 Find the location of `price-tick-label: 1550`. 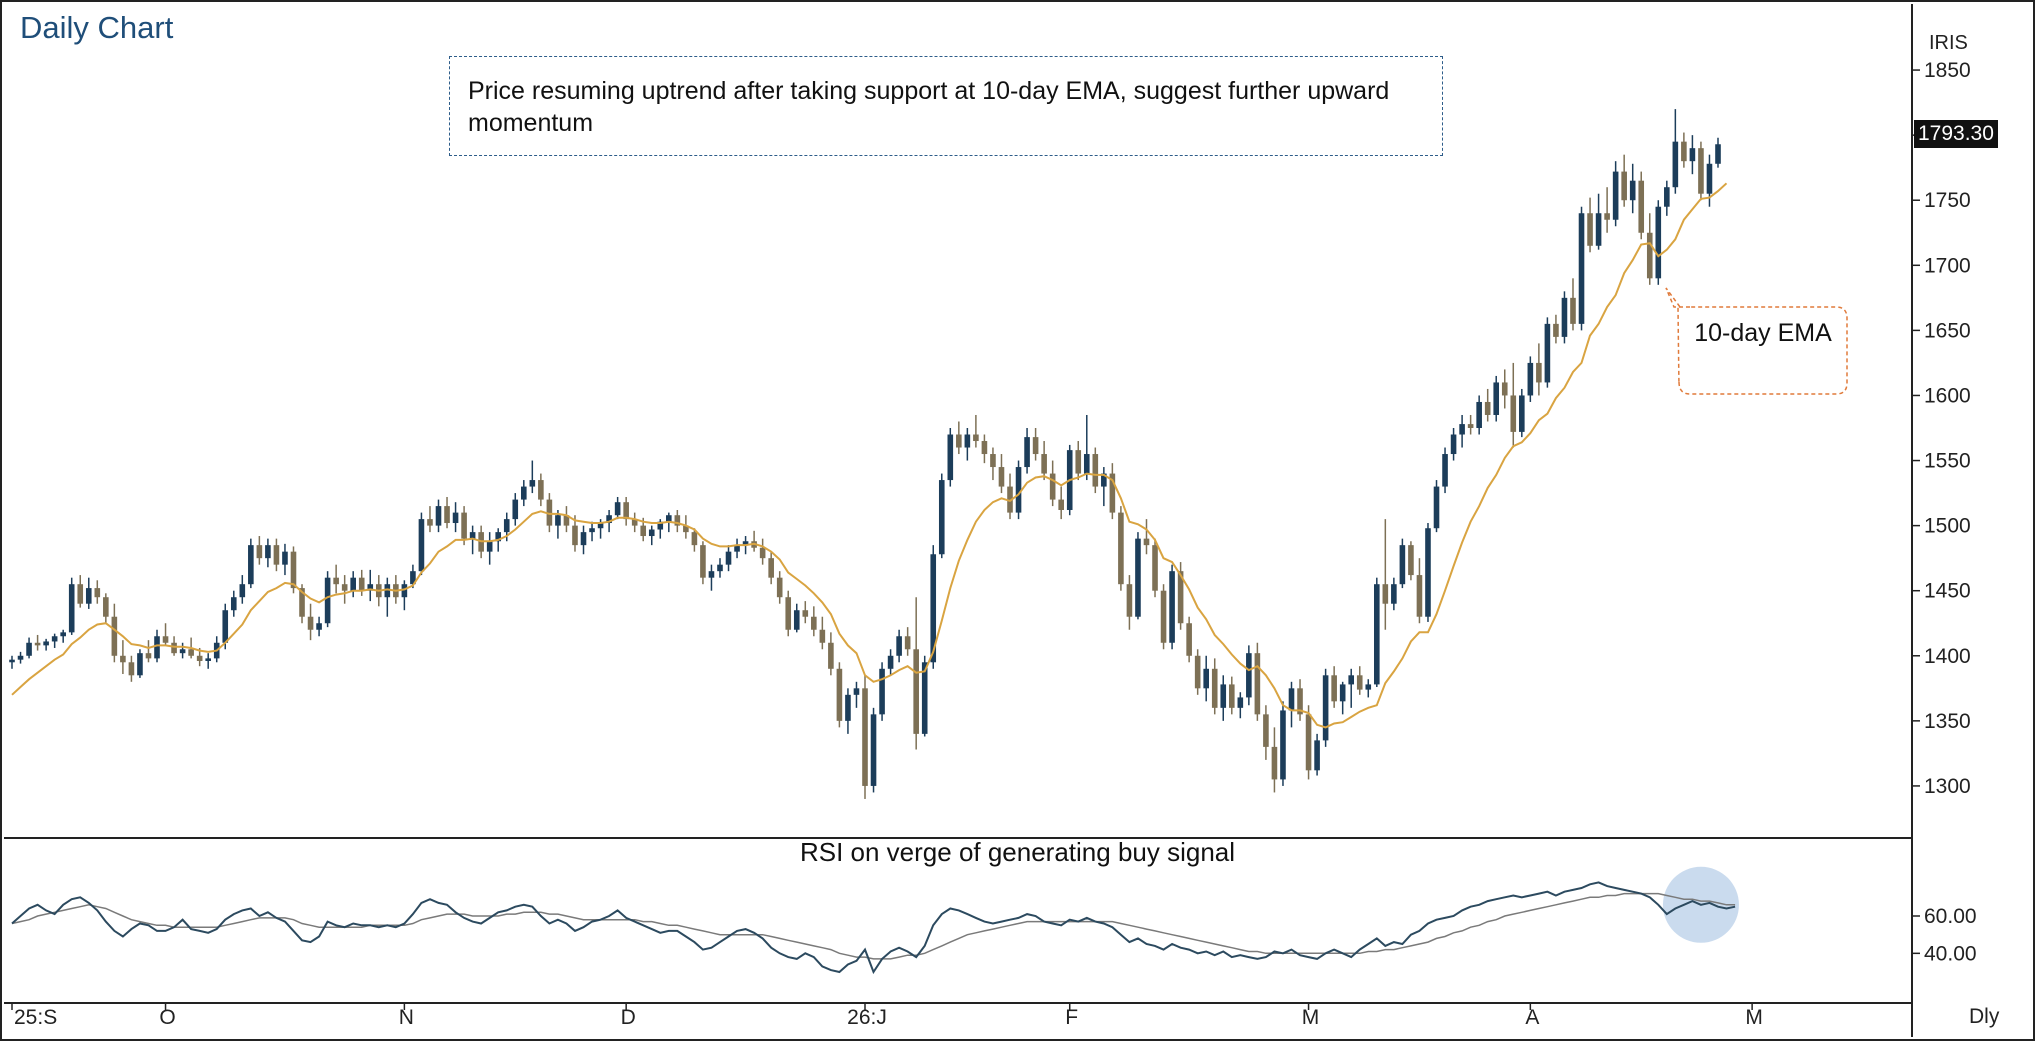

price-tick-label: 1550 is located at coordinates (1947, 461).